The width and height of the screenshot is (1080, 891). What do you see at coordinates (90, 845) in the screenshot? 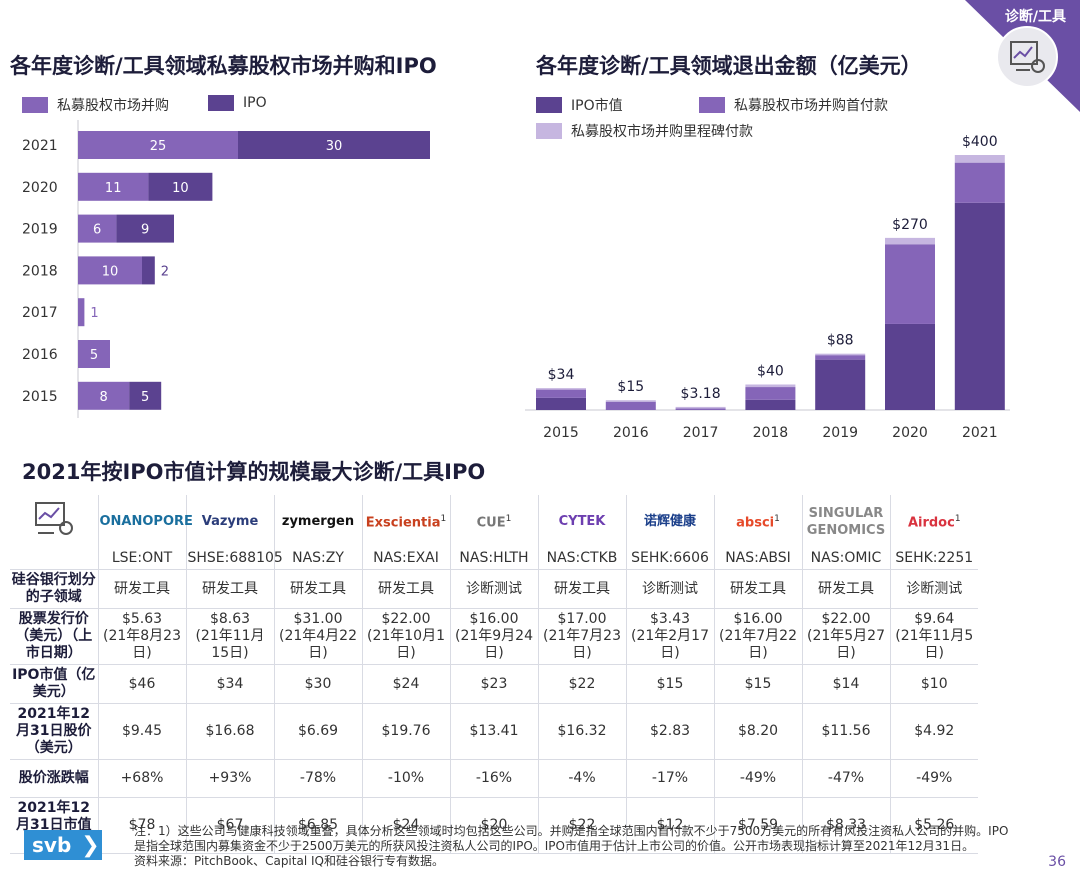
I see `chevron-right-icon: ❯` at bounding box center [90, 845].